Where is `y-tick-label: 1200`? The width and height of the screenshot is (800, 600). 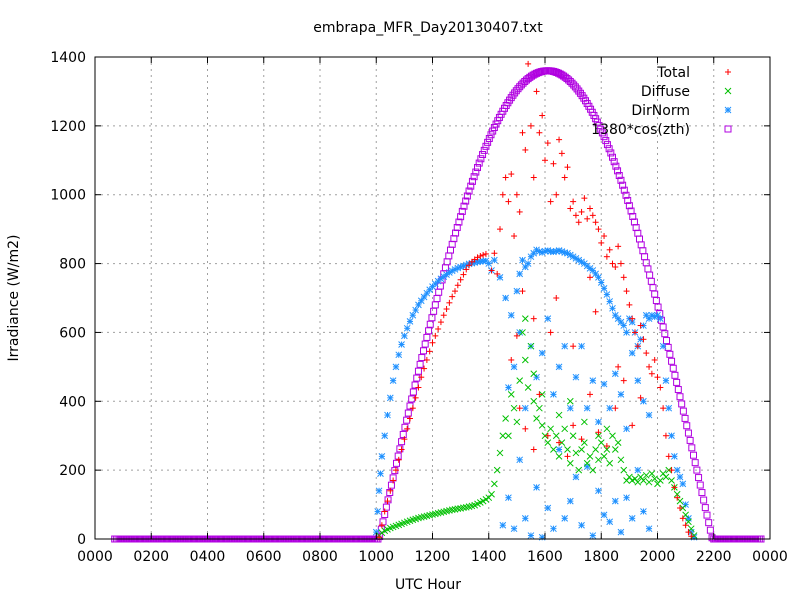
y-tick-label: 1200 is located at coordinates (68, 127).